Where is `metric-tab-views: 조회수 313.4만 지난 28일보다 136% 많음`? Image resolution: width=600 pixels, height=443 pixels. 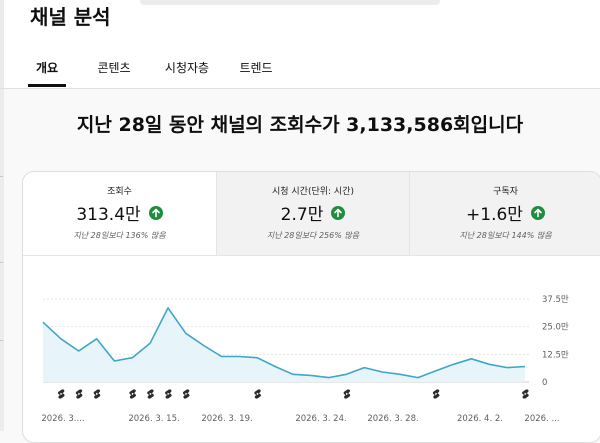
metric-tab-views: 조회수 313.4만 지난 28일보다 136% 많음 is located at coordinates (119, 213).